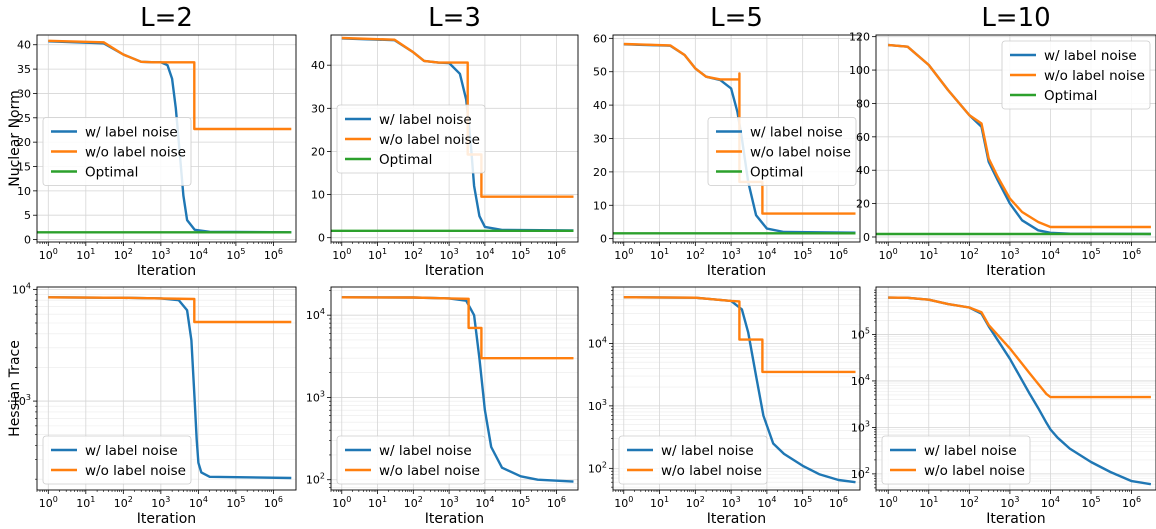  Describe the element at coordinates (15, 388) in the screenshot. I see `y-axis-label: Hessian Trace` at that location.